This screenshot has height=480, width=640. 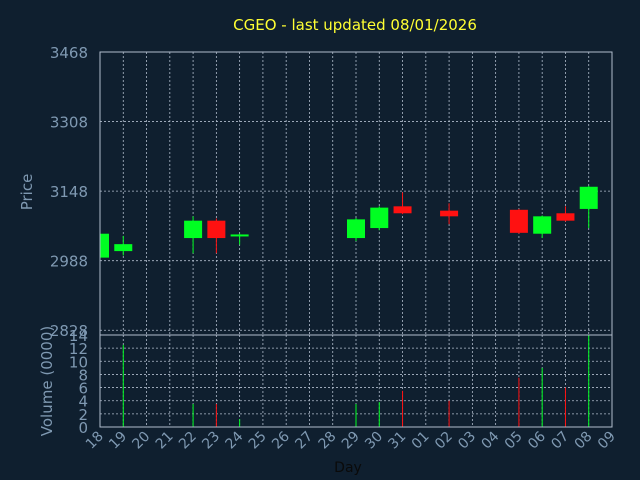 What do you see at coordinates (467, 441) in the screenshot?
I see `x-tick-label: 03` at bounding box center [467, 441].